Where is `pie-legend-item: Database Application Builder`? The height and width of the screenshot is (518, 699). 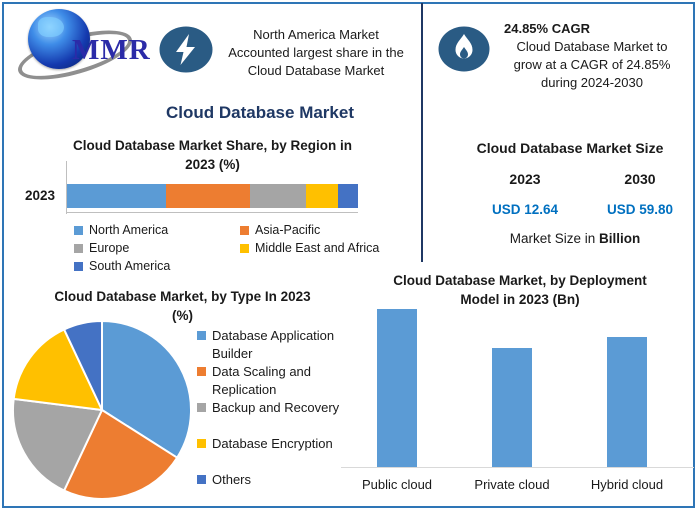 pie-legend-item: Database Application Builder is located at coordinates (273, 345).